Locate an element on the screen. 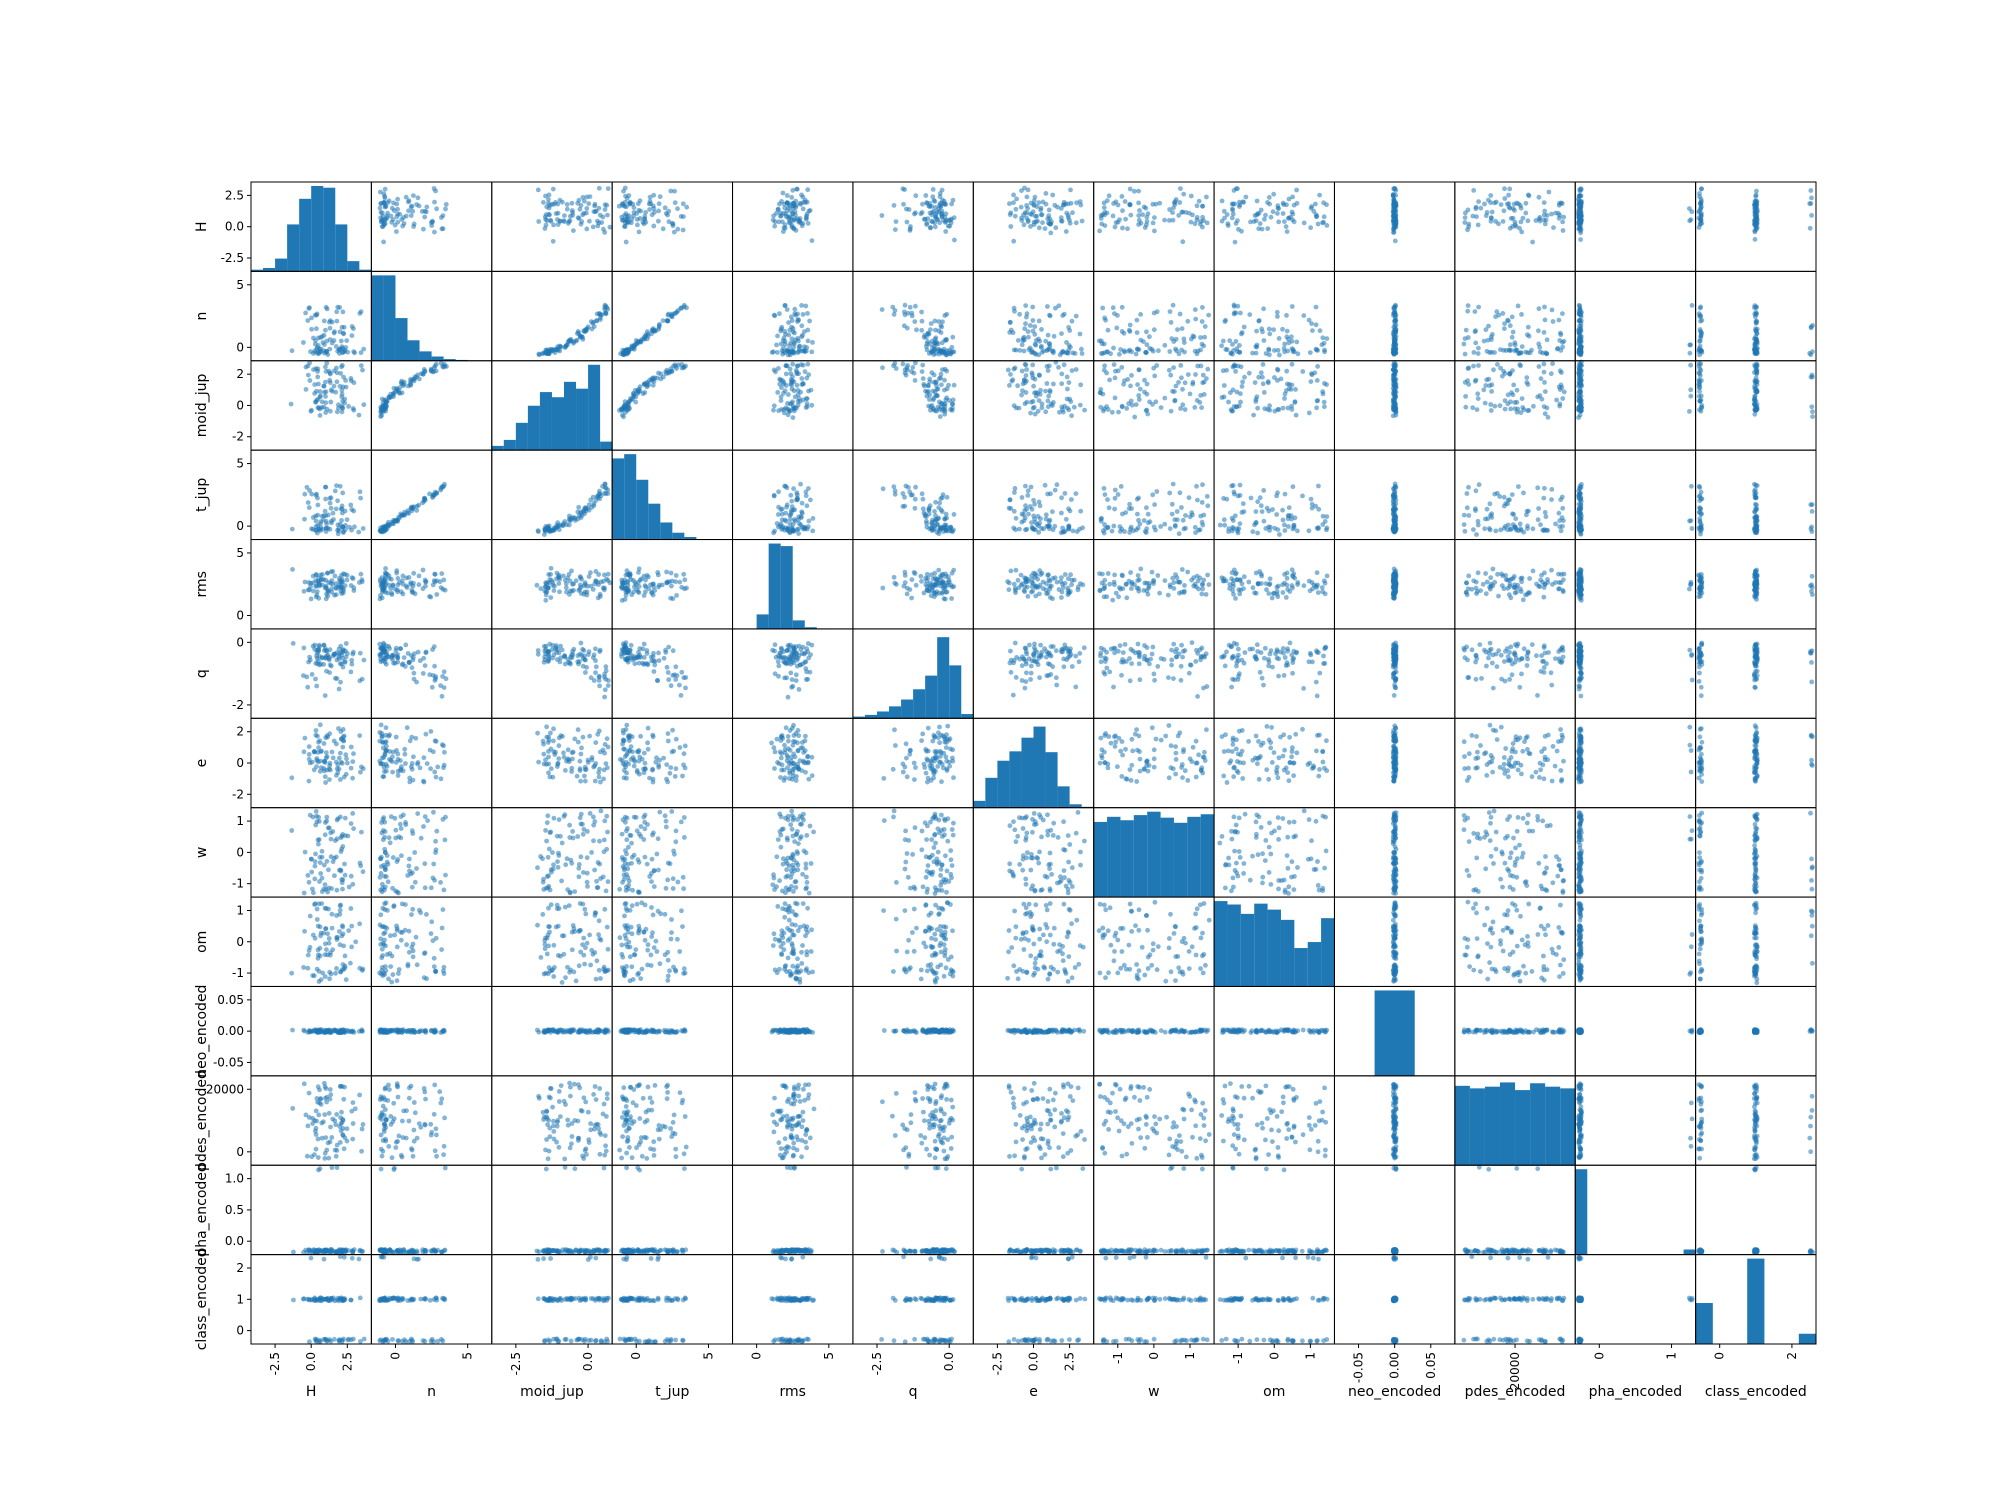  cell-moid_jup-vs-class_encoded is located at coordinates (1755, 390).